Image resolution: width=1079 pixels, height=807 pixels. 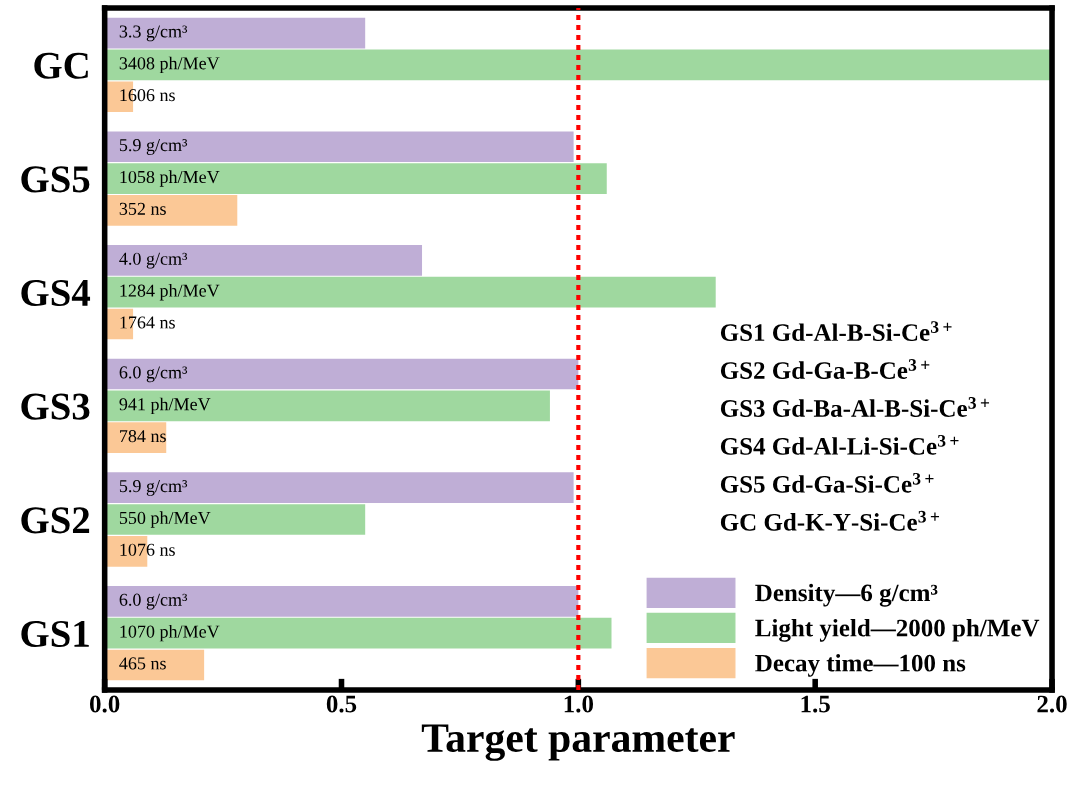 I want to click on y-tick-label: GC, so click(x=61, y=65).